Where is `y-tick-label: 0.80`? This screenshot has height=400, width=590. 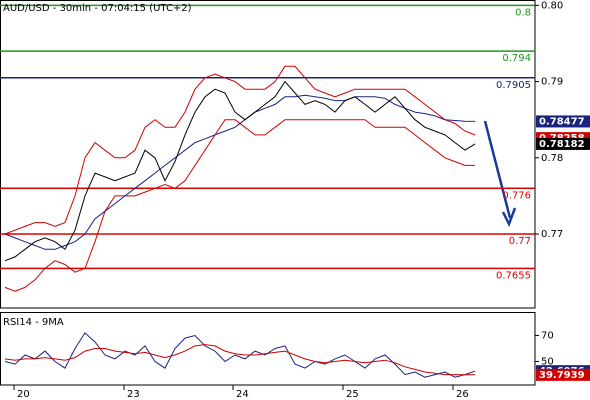 y-tick-label: 0.80 is located at coordinates (552, 5).